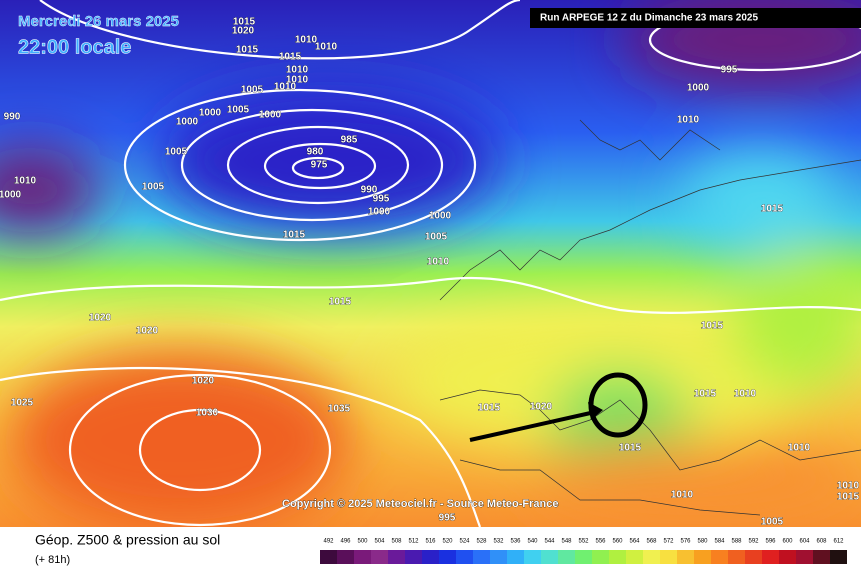 The height and width of the screenshot is (572, 861). I want to click on forecast-date: Mercredi 26 mars 2025, so click(98, 21).